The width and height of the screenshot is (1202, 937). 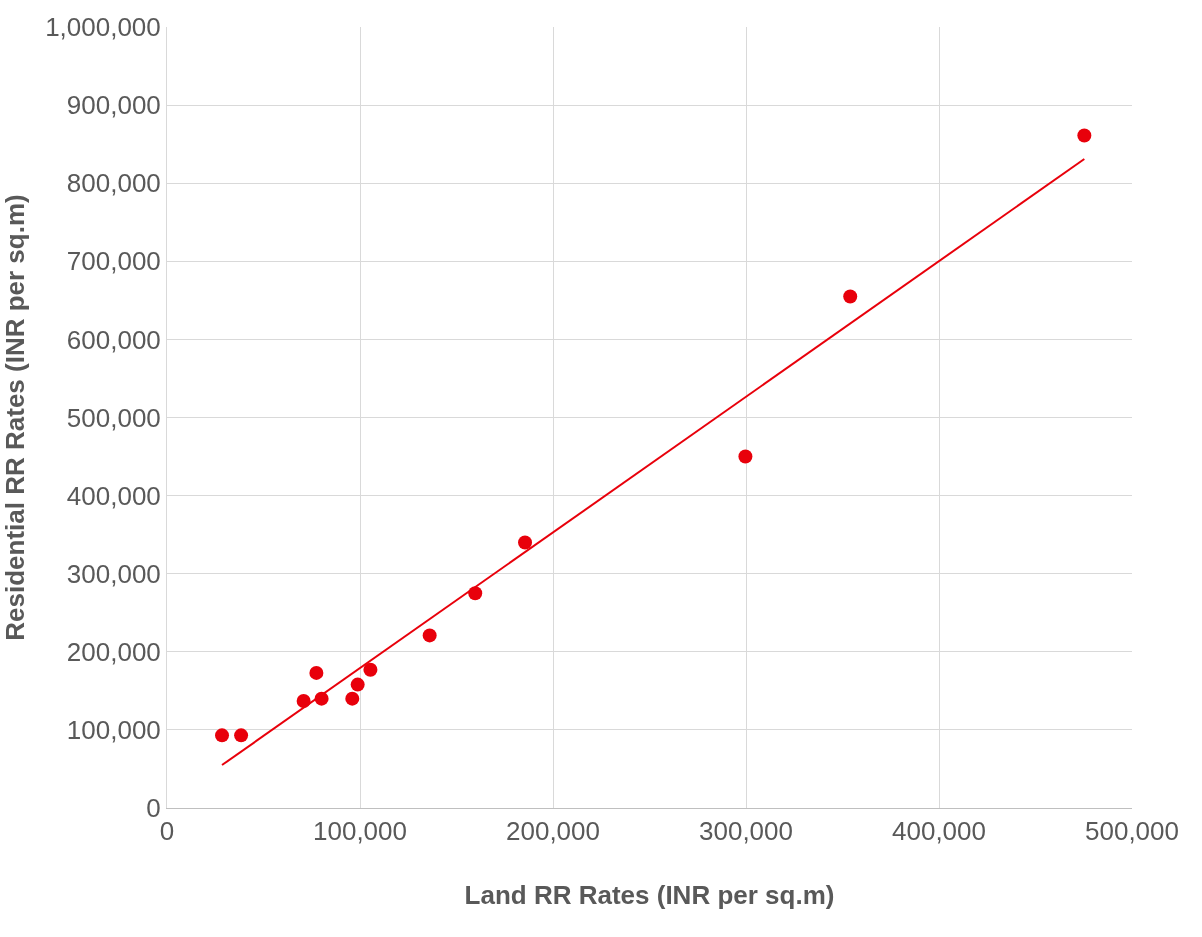 I want to click on y-tick-label: 900,000, so click(x=113, y=105).